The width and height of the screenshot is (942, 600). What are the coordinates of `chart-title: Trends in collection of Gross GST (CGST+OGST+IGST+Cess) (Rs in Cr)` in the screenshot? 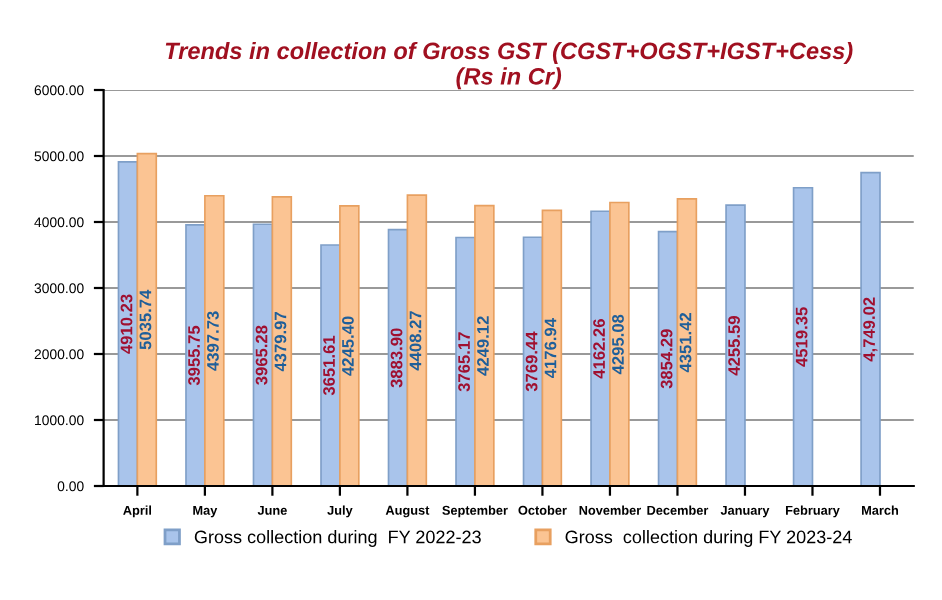 It's located at (509, 65).